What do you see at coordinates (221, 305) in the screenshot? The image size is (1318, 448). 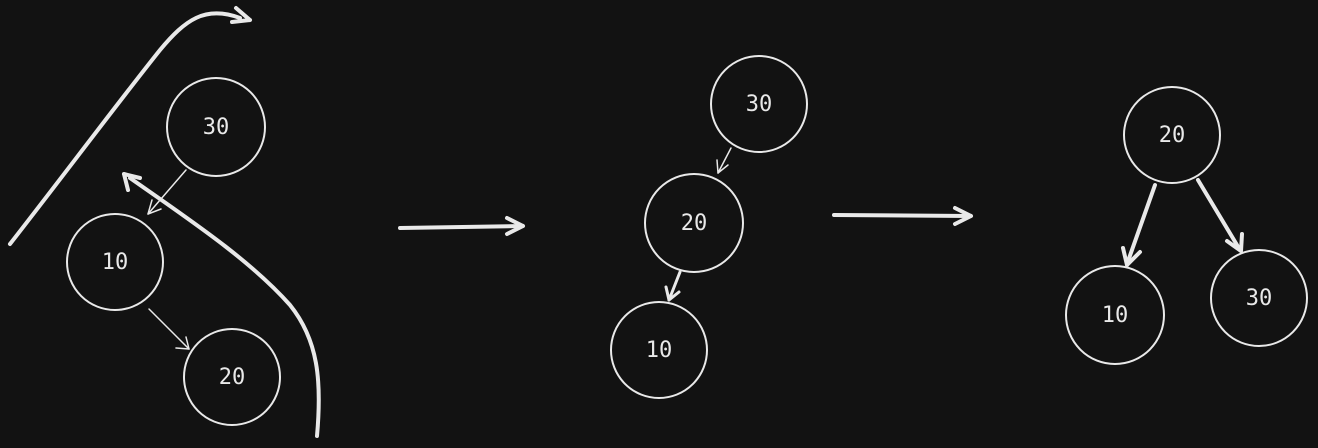 I see `rotation-right-arrow` at bounding box center [221, 305].